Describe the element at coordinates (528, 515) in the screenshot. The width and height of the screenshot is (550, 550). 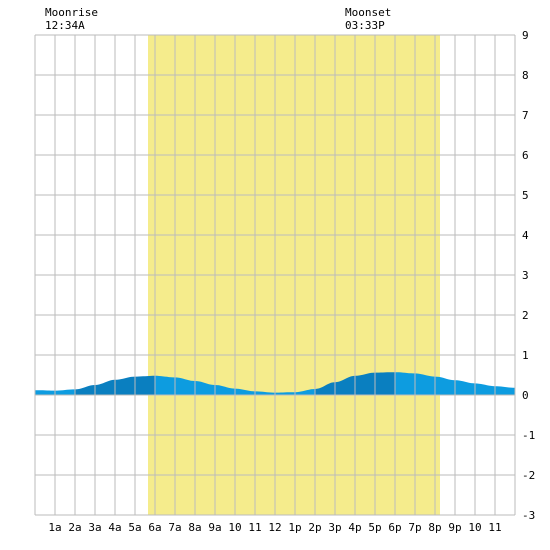
I see `y-tick-label: -3` at that location.